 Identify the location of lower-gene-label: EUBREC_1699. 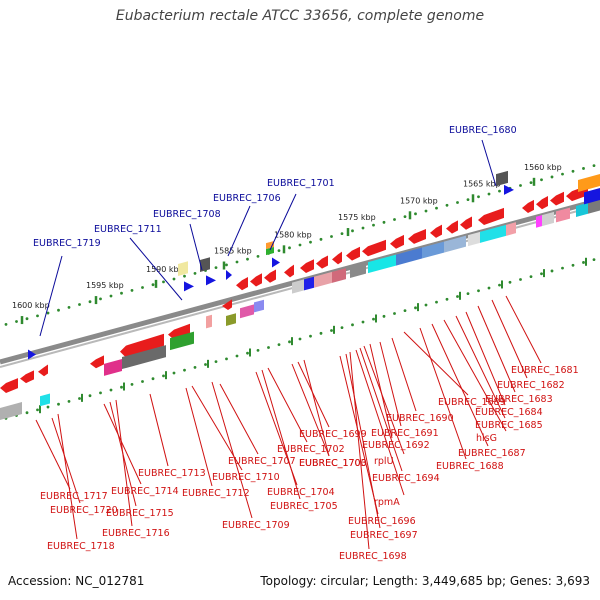
(333, 434).